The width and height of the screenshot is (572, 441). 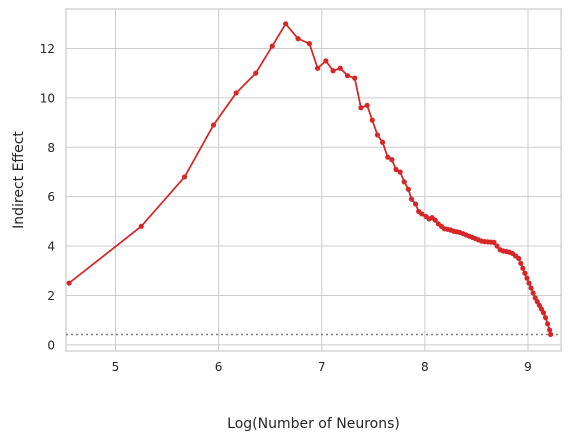 I want to click on y-tick-label: 6, so click(x=51, y=197).